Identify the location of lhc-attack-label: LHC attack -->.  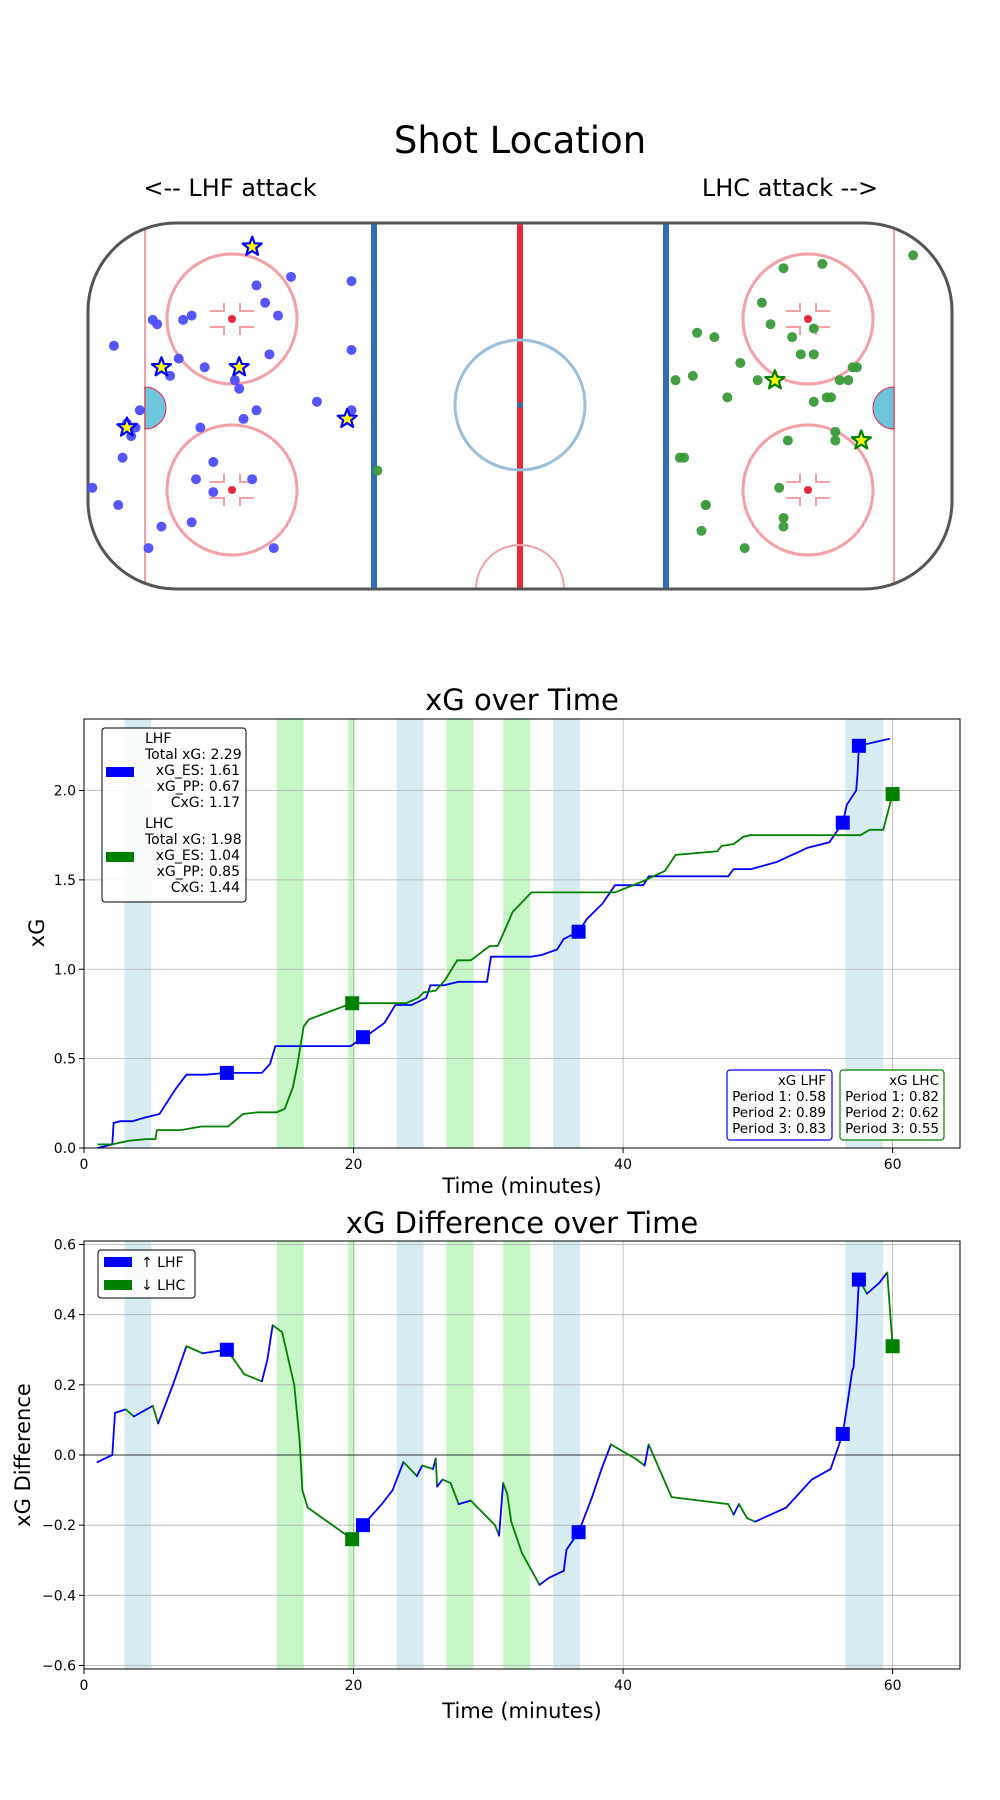
(790, 188).